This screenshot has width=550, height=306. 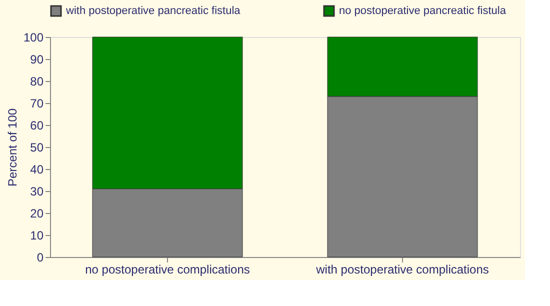 I want to click on y-tick-label: 50, so click(x=37, y=147).